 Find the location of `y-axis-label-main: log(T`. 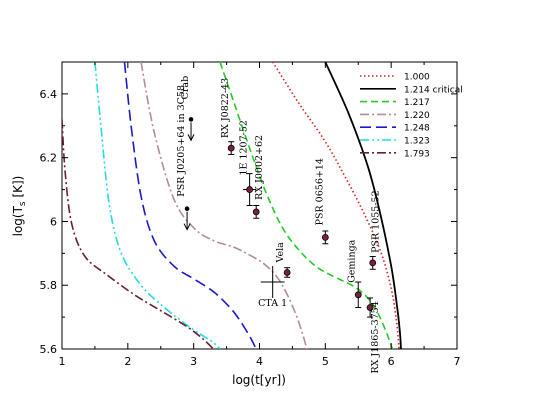

y-axis-label-main: log(T is located at coordinates (18, 220).